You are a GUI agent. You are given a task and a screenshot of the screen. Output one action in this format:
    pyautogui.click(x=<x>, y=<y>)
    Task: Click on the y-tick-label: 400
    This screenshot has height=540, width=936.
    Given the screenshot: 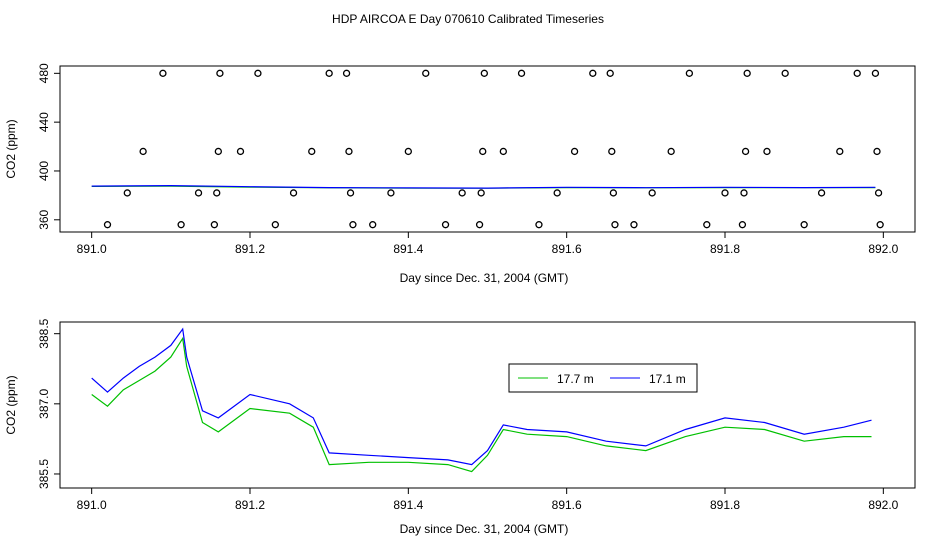 What is the action you would take?
    pyautogui.click(x=44, y=171)
    